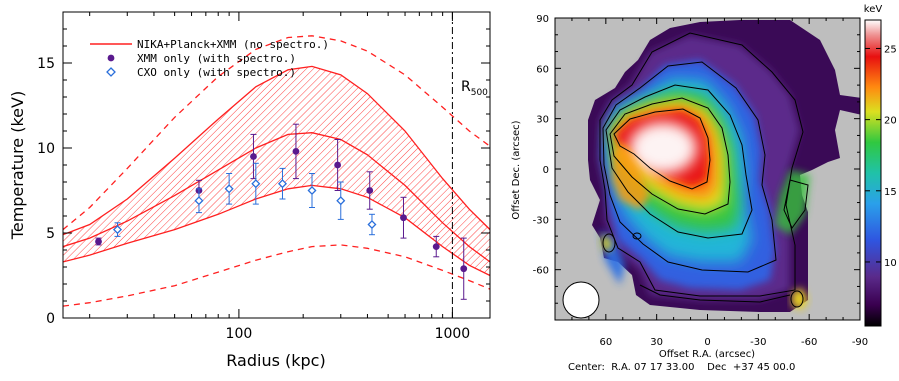  Describe the element at coordinates (50, 319) in the screenshot. I see `y-tick-label: 0` at that location.